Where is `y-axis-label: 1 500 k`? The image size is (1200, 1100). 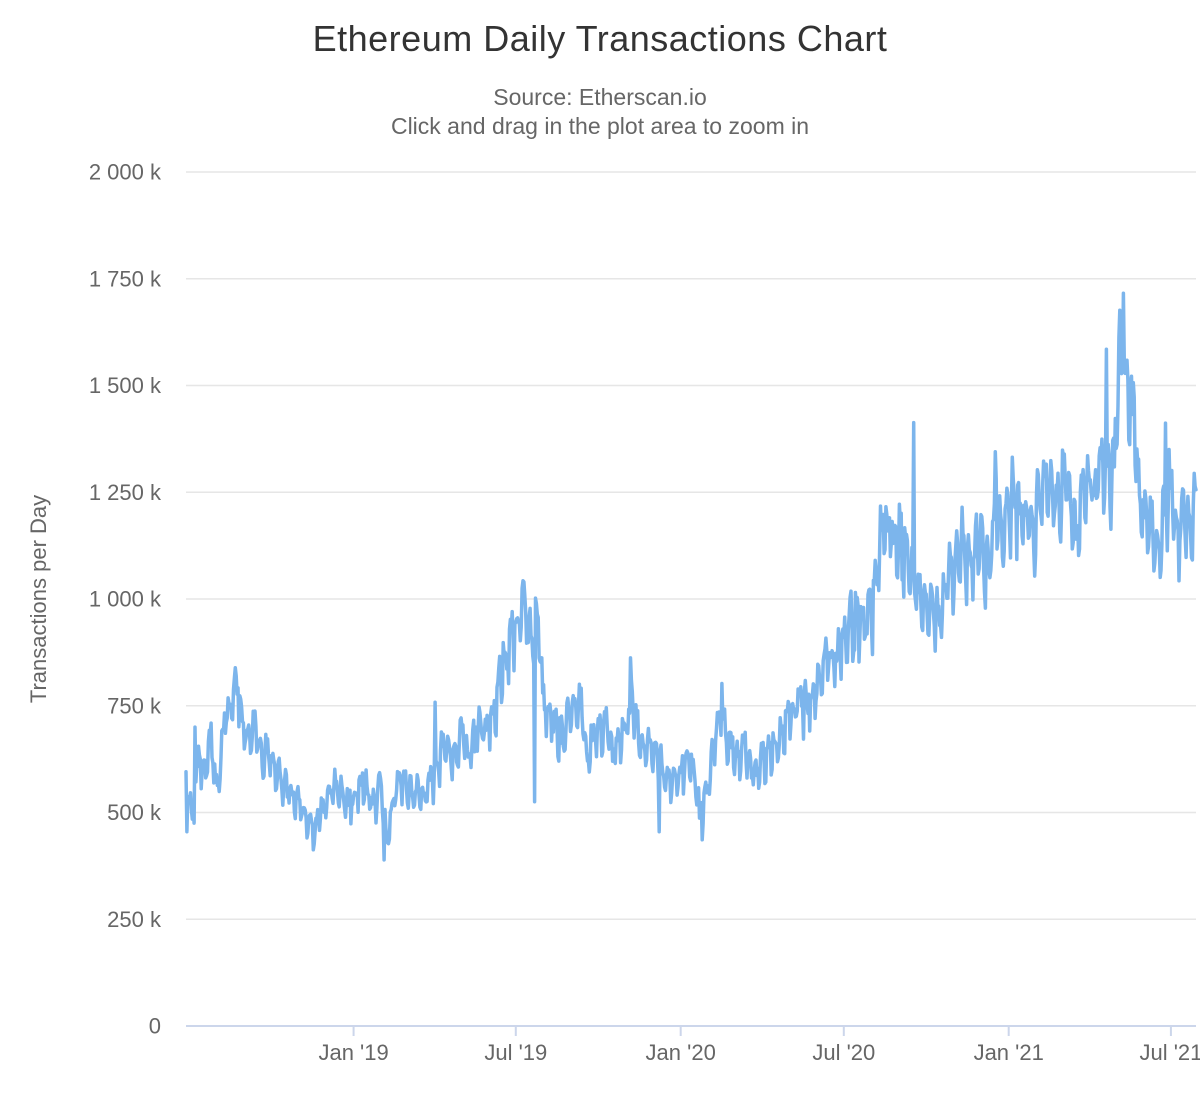
y-axis-label: 1 500 k is located at coordinates (125, 385).